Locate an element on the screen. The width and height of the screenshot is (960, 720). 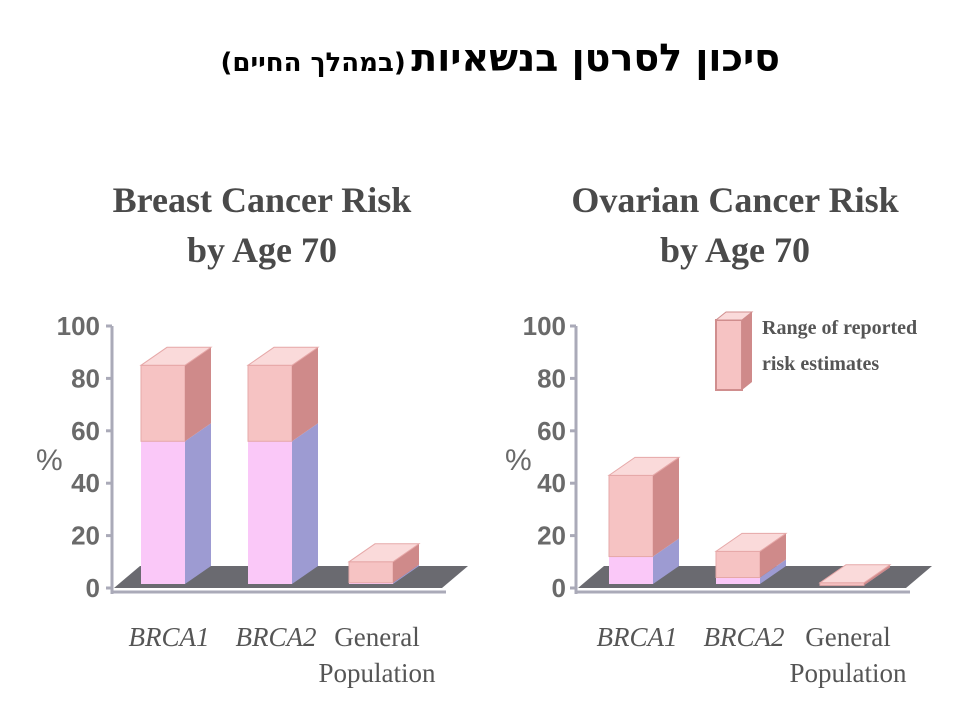
ovarian-y-tick-label: 100 is located at coordinates (544, 326).